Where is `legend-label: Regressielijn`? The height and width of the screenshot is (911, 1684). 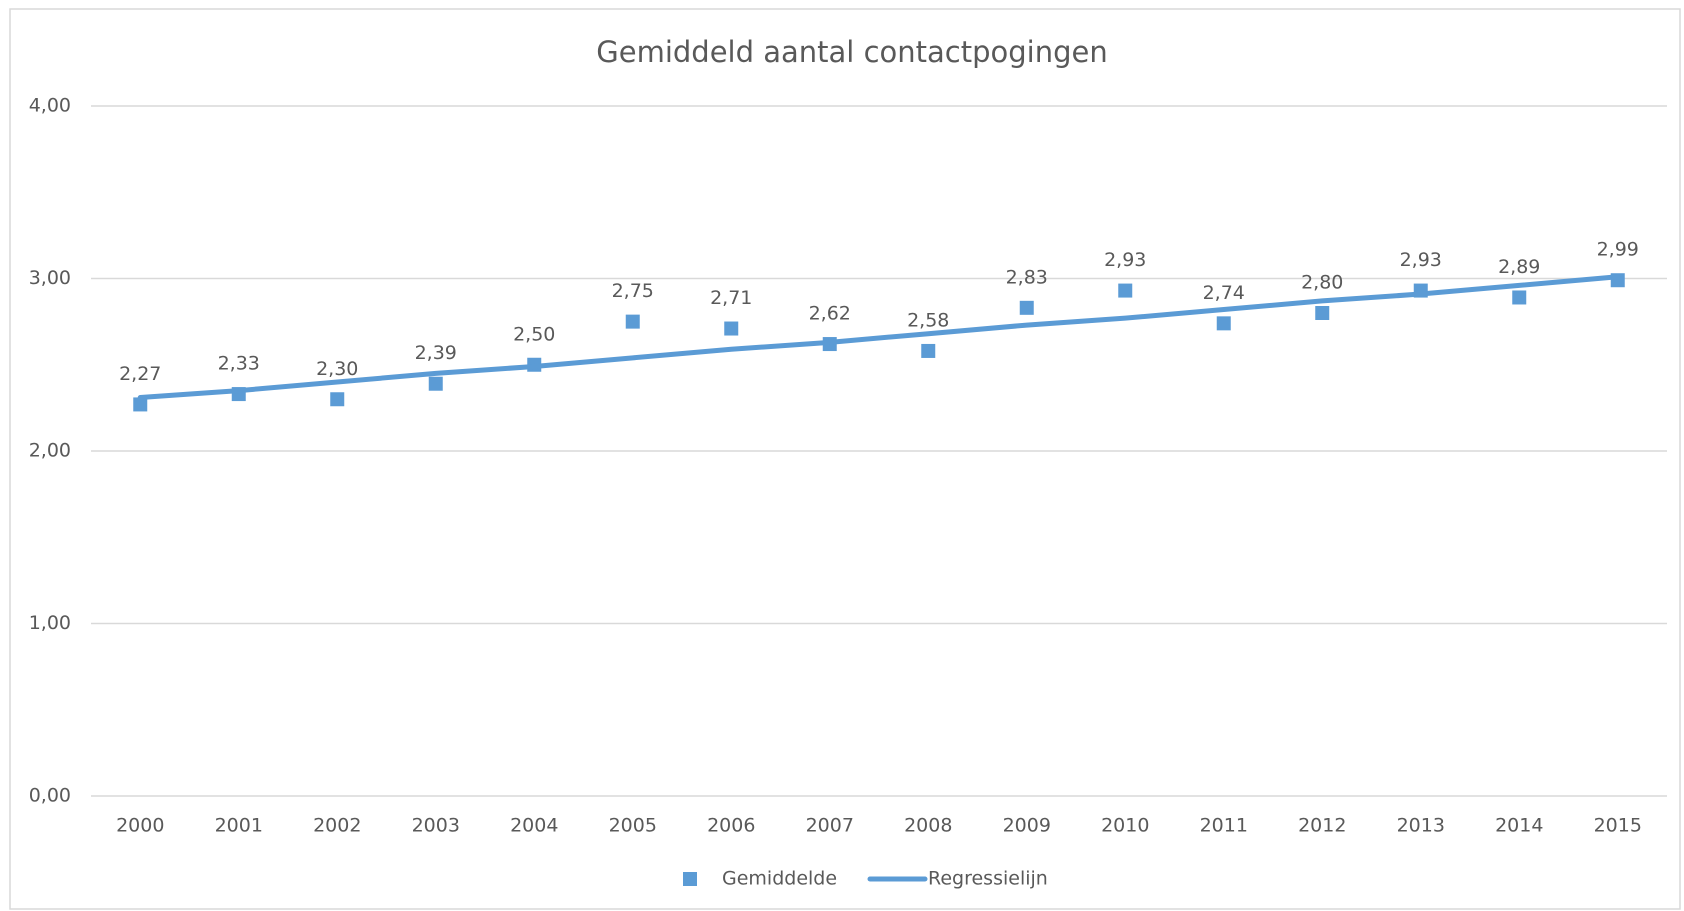
legend-label: Regressielijn is located at coordinates (988, 879).